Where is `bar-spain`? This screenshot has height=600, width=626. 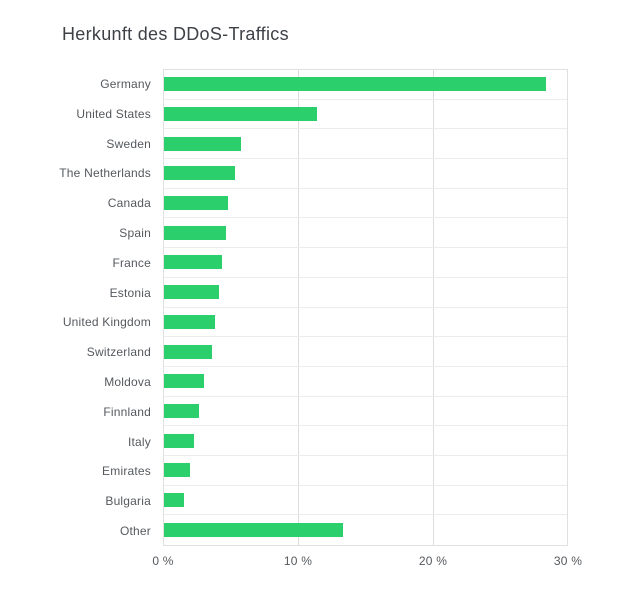
bar-spain is located at coordinates (195, 232).